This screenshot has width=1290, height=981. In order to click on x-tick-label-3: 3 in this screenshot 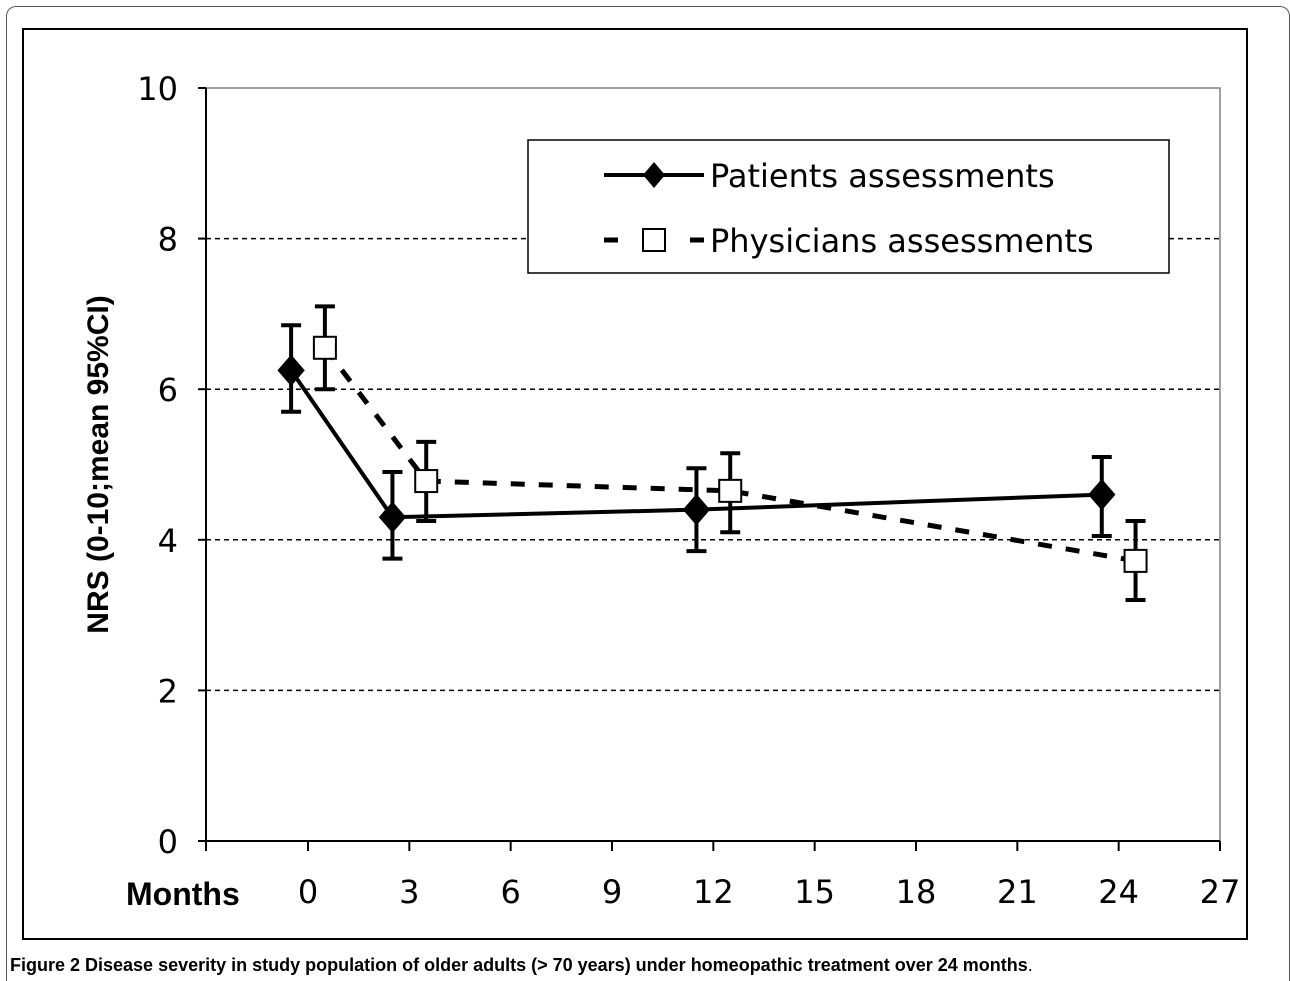, I will do `click(409, 892)`.